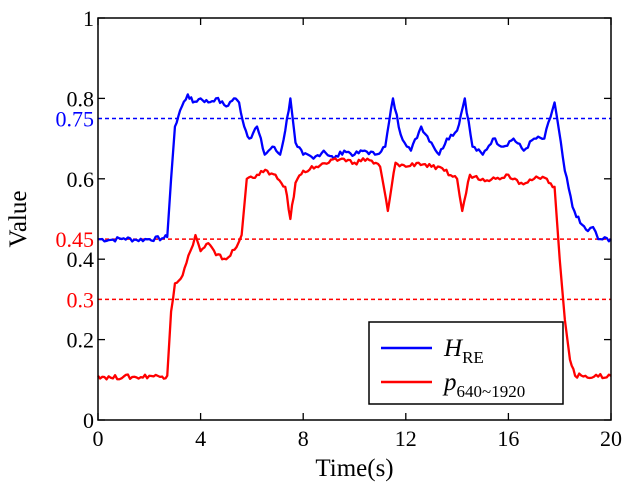  What do you see at coordinates (354, 468) in the screenshot?
I see `x-axis-title: Time(s)` at bounding box center [354, 468].